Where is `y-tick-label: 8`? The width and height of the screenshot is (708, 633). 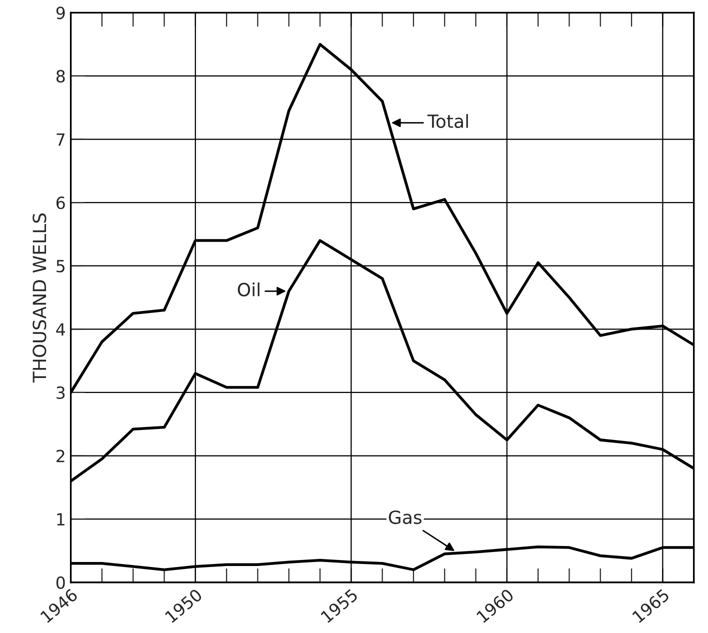 y-tick-label: 8 is located at coordinates (60, 76).